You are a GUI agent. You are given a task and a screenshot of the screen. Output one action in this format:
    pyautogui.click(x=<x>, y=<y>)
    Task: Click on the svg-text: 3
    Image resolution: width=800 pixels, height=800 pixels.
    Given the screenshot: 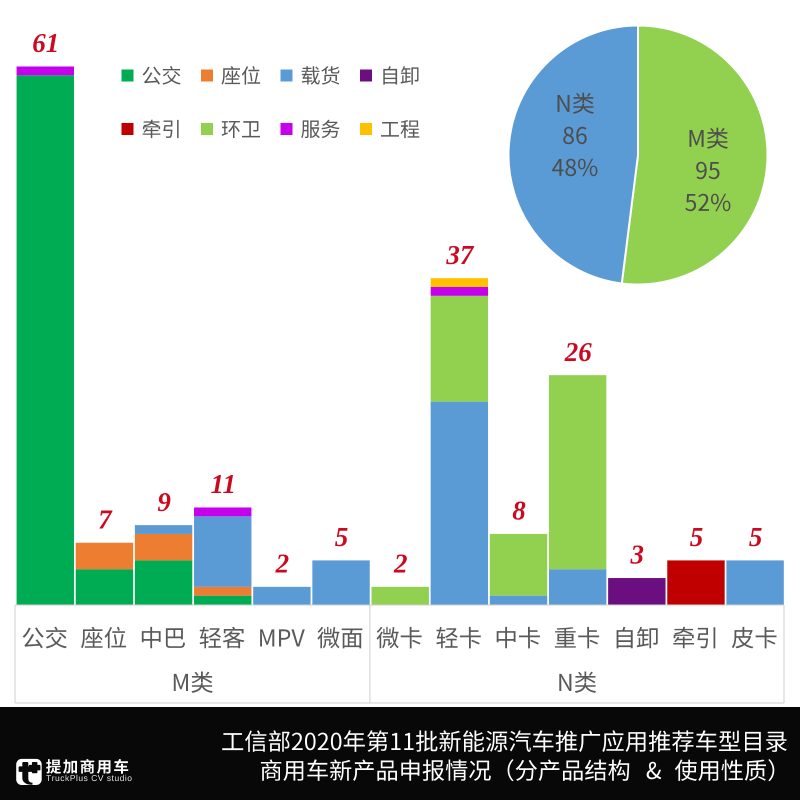 What is the action you would take?
    pyautogui.click(x=637, y=555)
    